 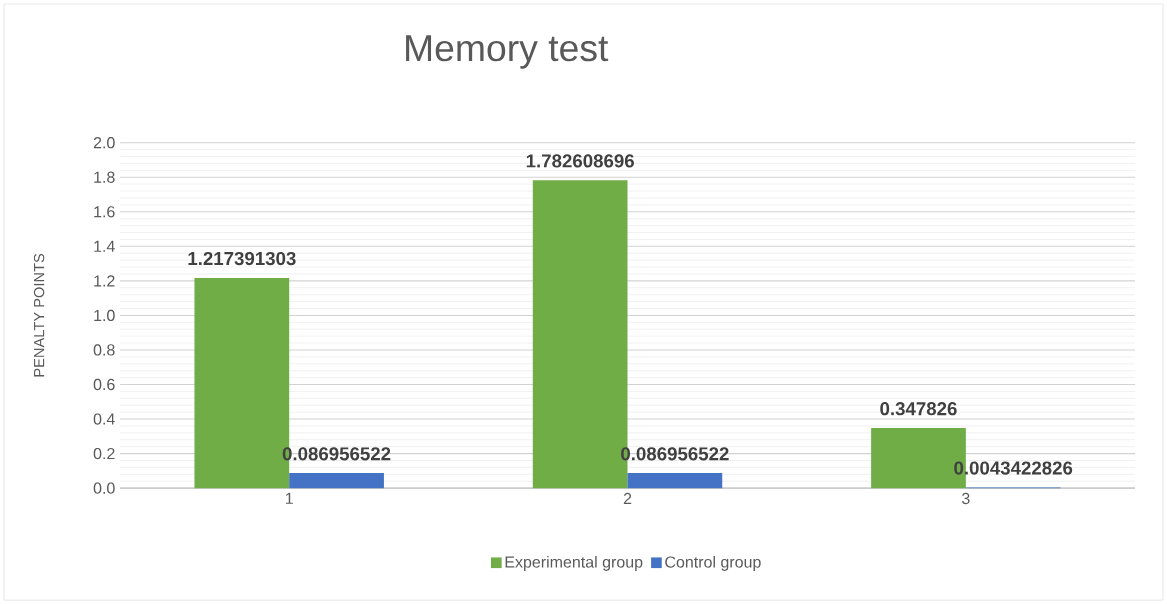 I want to click on y-tick-label: 0.0, so click(x=104, y=488).